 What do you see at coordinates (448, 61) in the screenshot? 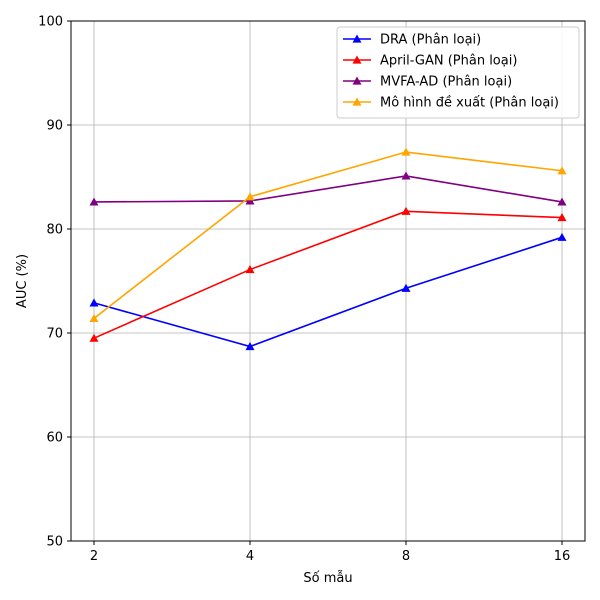
I see `legend-label: April-GAN (Phân loại)` at bounding box center [448, 61].